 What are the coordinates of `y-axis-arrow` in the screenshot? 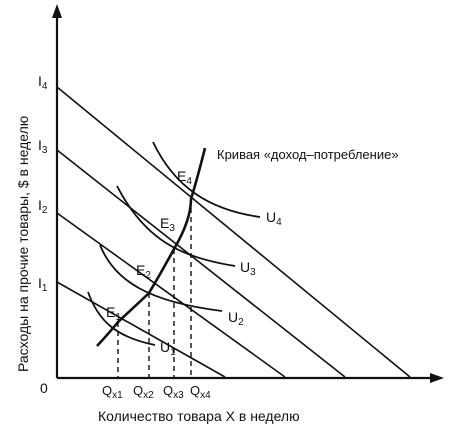 It's located at (57, 11).